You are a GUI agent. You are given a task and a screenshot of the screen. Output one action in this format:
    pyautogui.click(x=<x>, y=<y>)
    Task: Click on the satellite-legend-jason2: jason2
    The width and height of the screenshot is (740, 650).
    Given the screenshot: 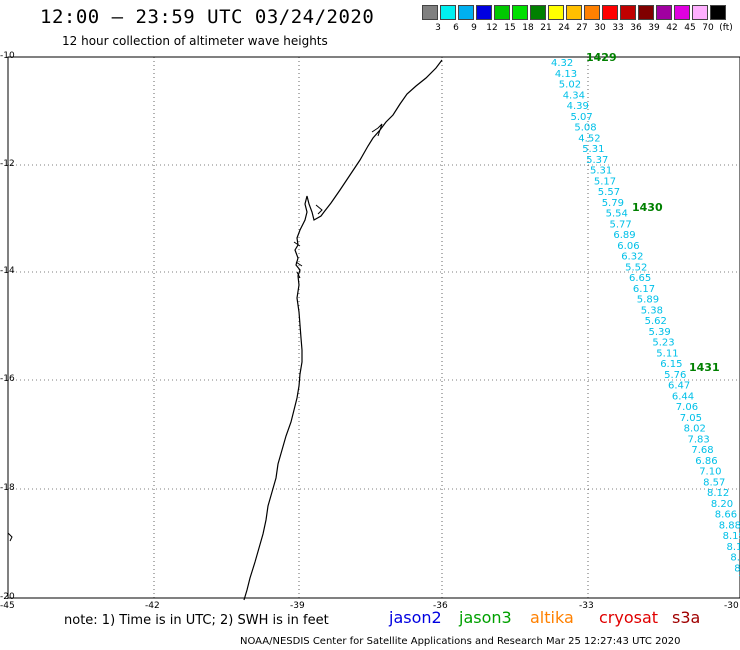 What is the action you would take?
    pyautogui.click(x=415, y=617)
    